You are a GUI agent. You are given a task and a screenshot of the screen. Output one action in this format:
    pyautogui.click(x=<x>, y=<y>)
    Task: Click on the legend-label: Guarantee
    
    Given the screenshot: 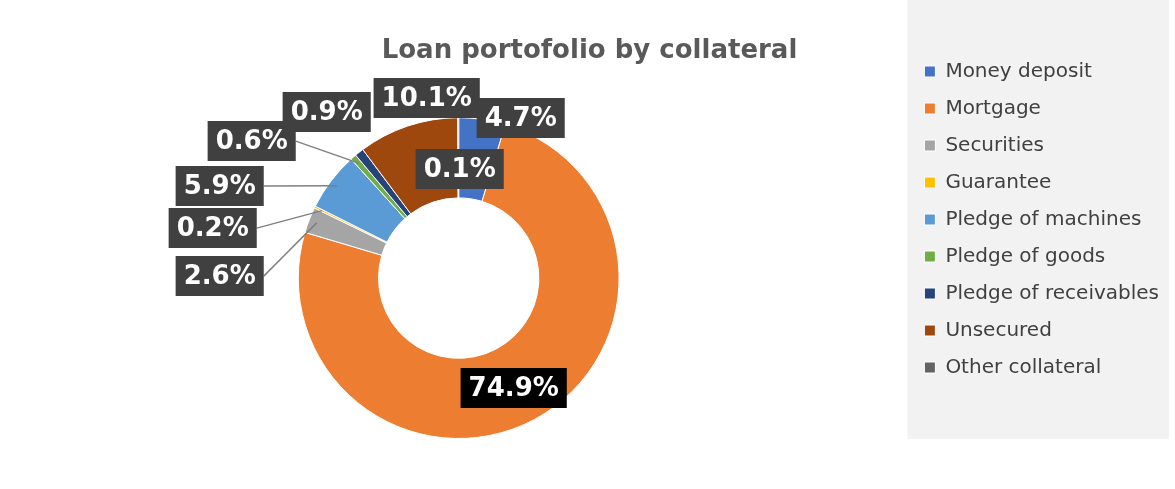 What is the action you would take?
    pyautogui.click(x=998, y=180)
    